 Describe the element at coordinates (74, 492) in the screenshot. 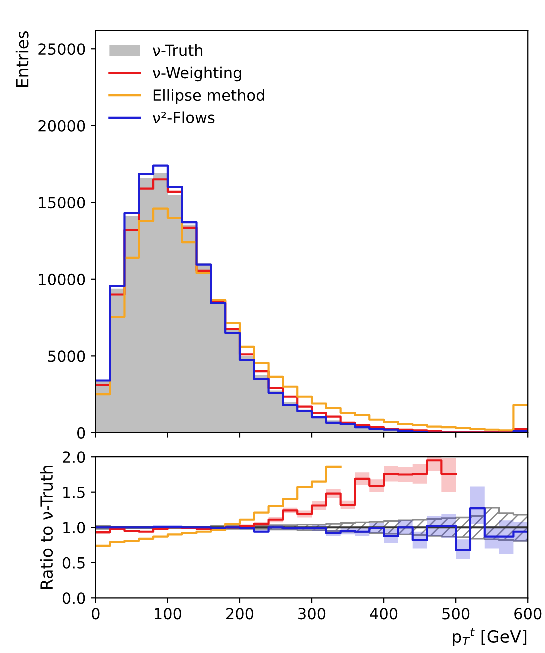

I see `y-tick-label: 1.5` at that location.